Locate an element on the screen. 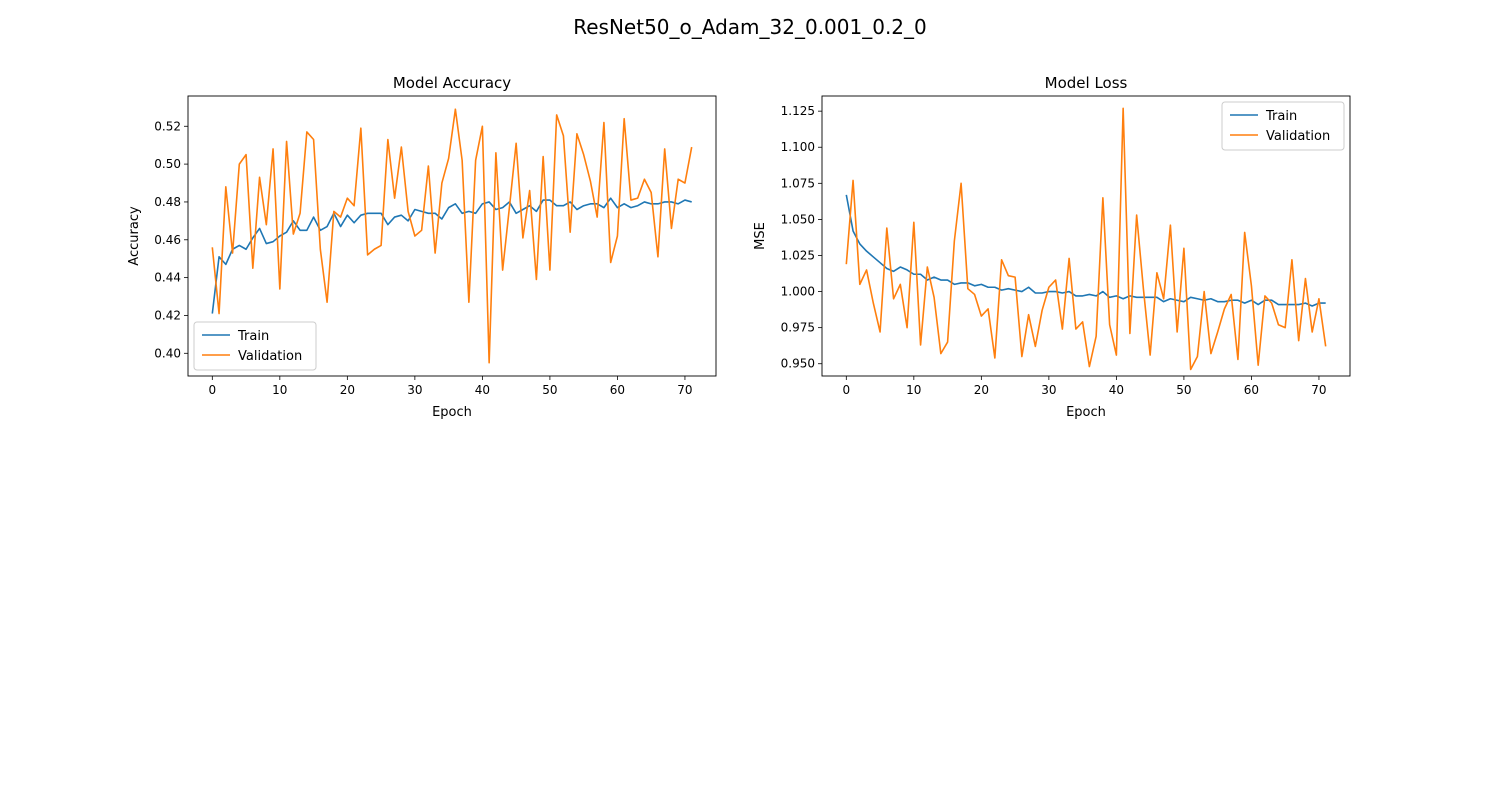 Image resolution: width=1500 pixels, height=800 pixels. loss-y-tick-label: 0.975 is located at coordinates (798, 328).